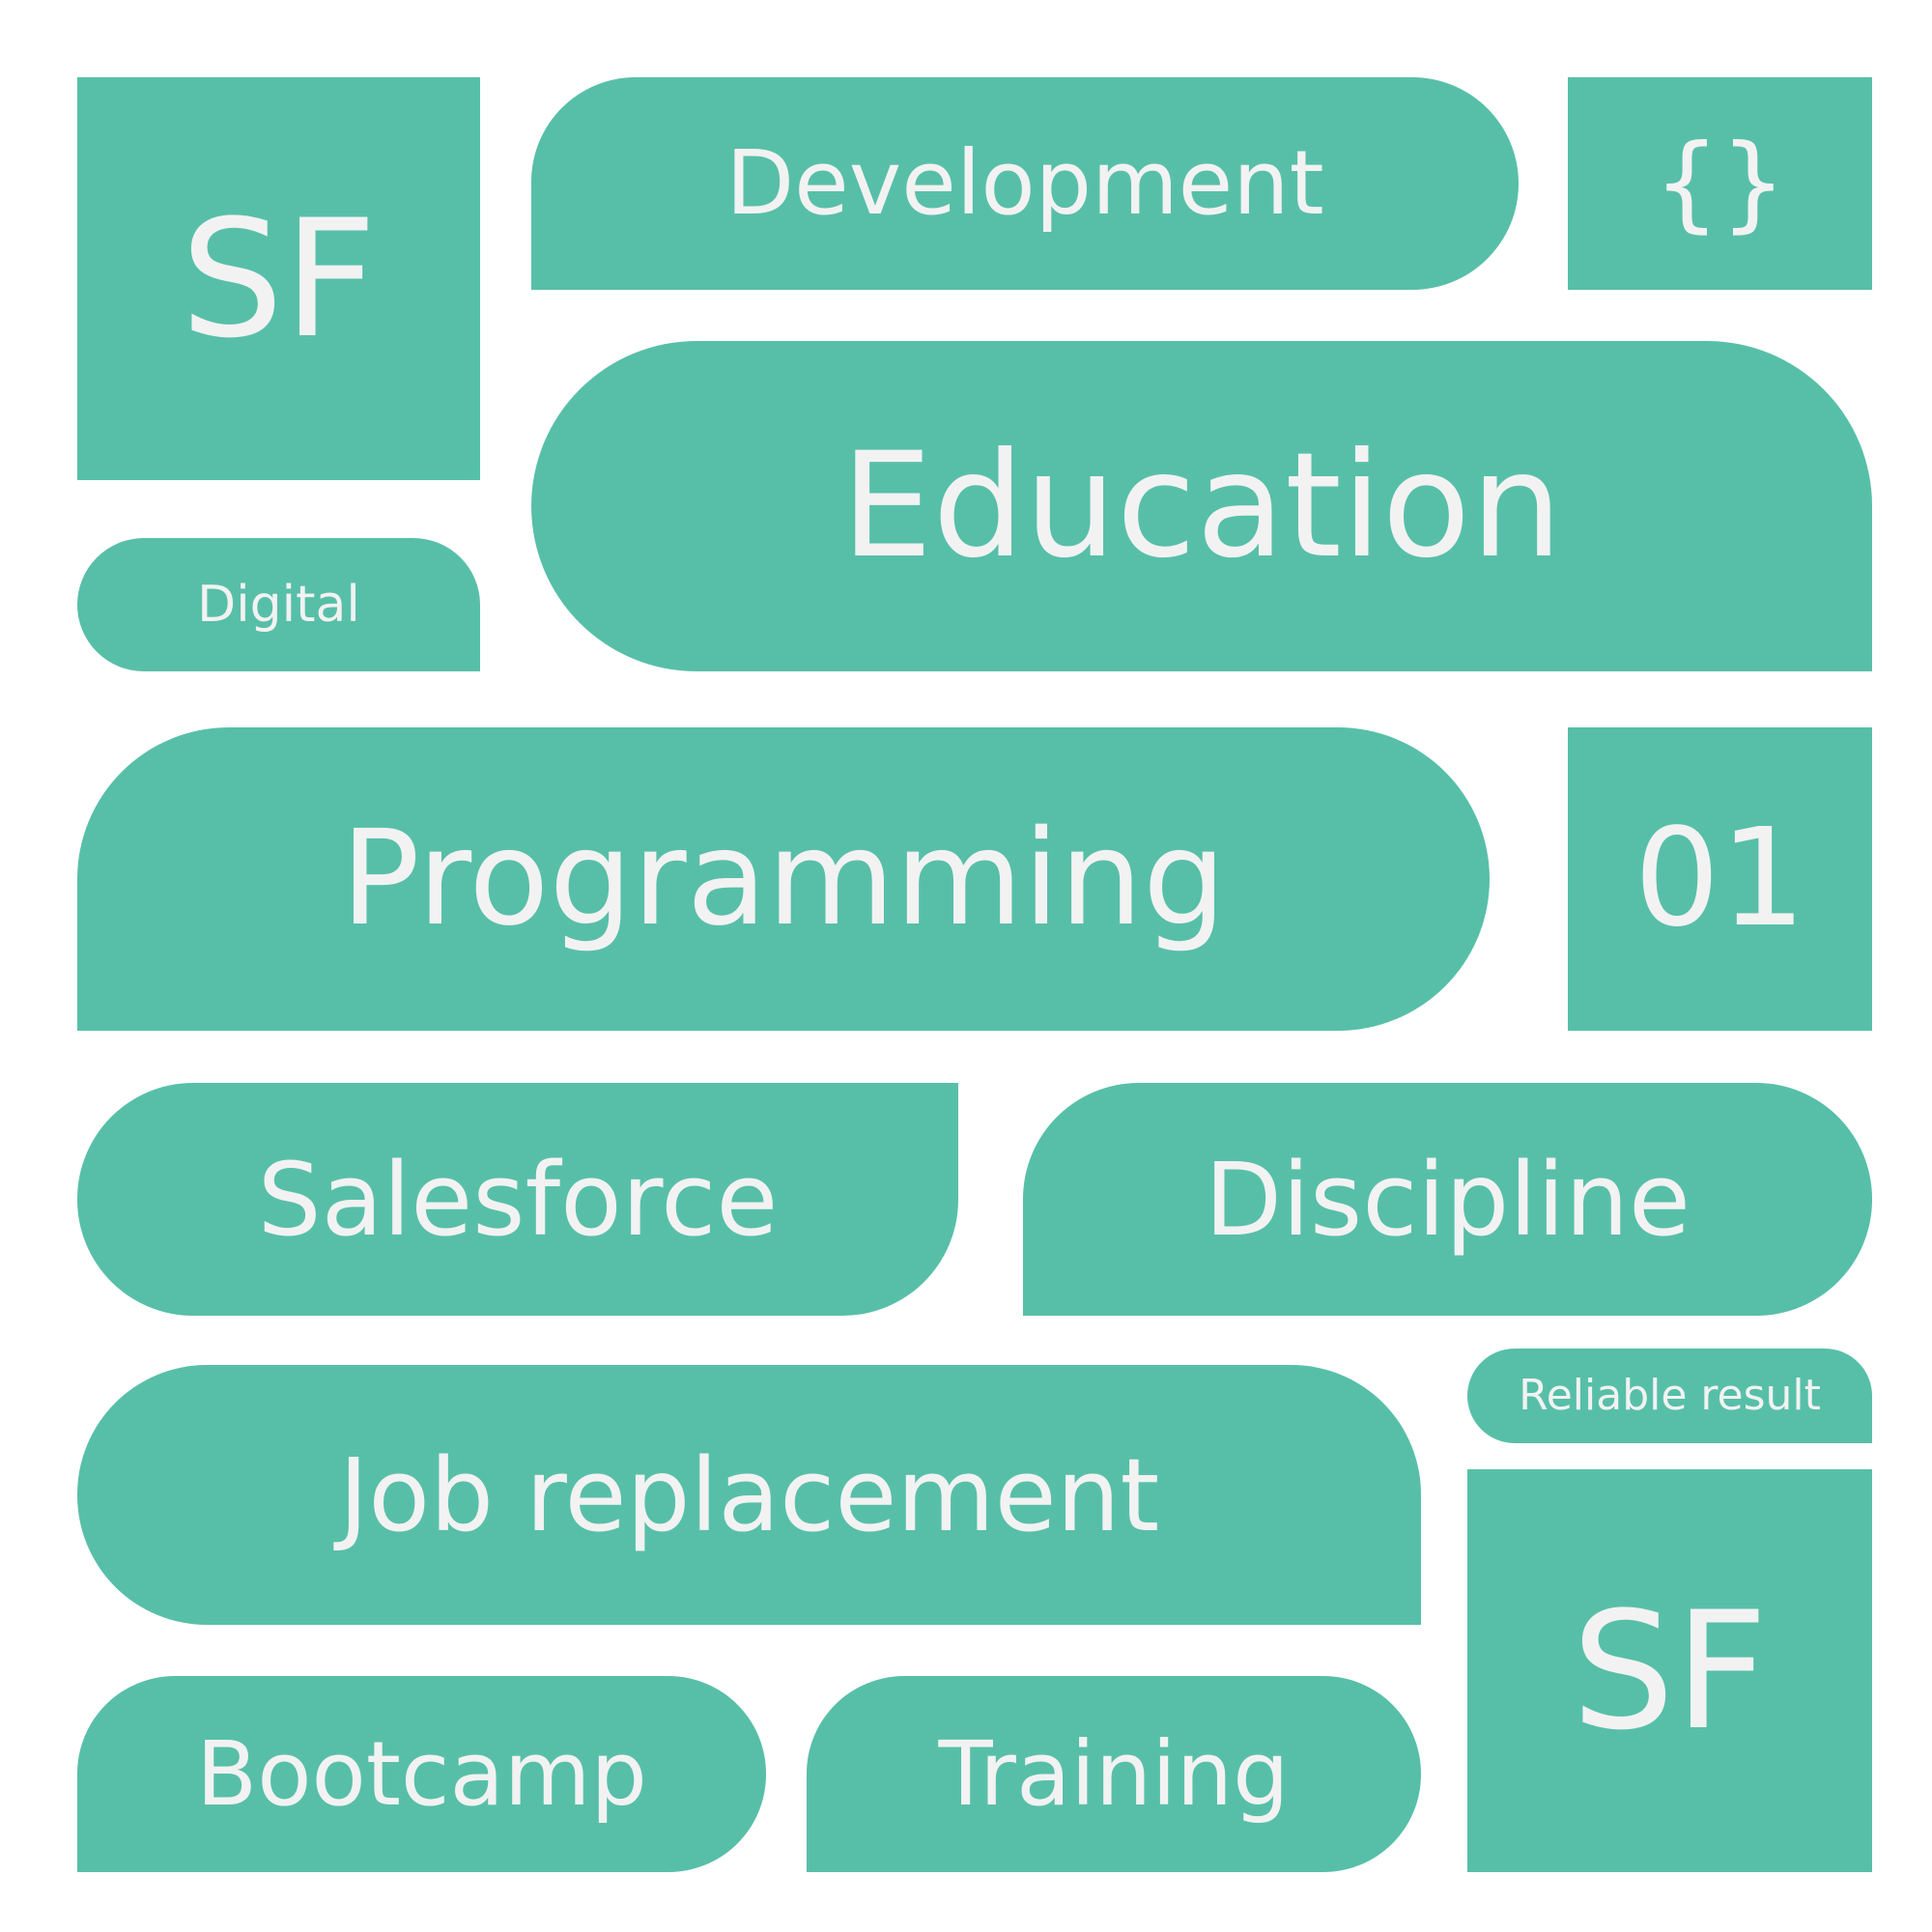 The image size is (1932, 1932). I want to click on salesforce-label: Salesforce, so click(518, 1199).